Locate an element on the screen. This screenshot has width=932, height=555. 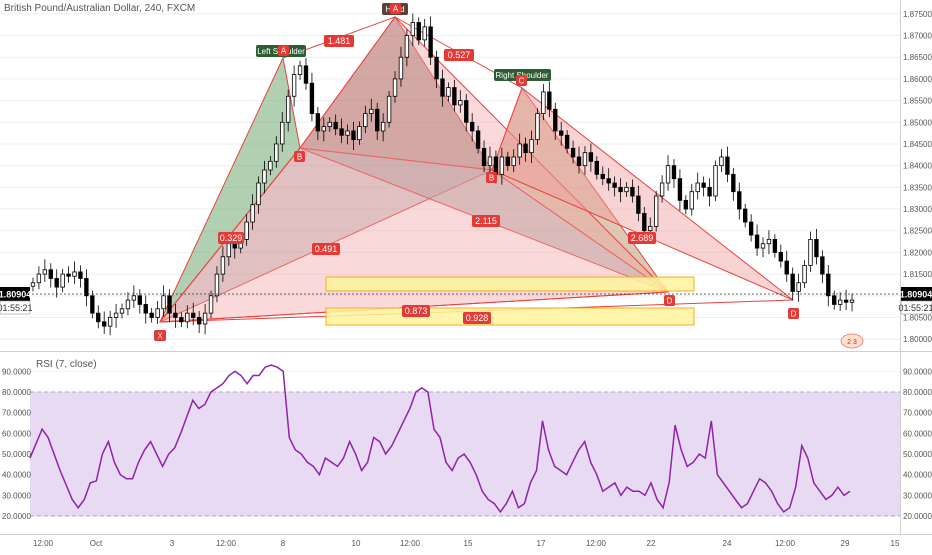
target-zone-upper is located at coordinates (510, 284).